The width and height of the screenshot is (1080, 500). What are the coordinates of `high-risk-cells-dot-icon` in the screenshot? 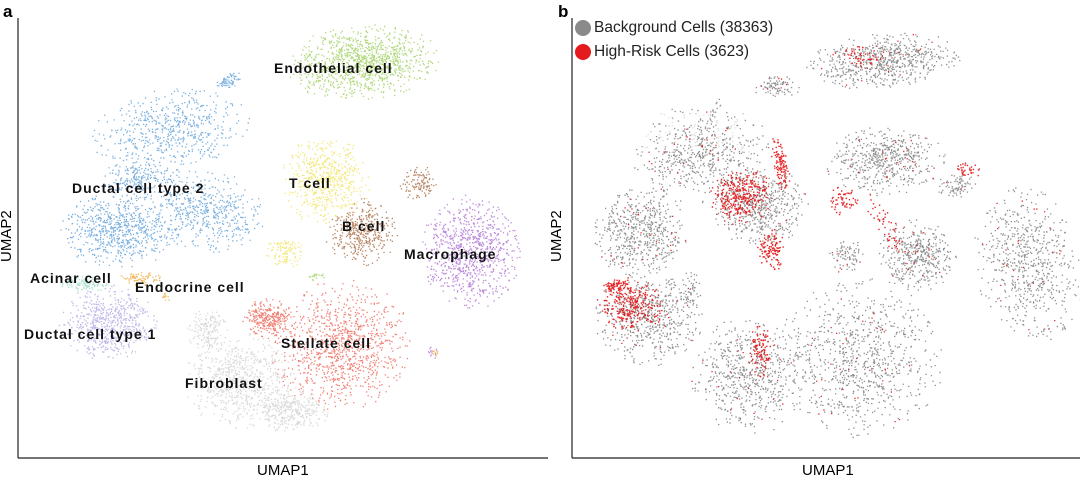 It's located at (583, 52).